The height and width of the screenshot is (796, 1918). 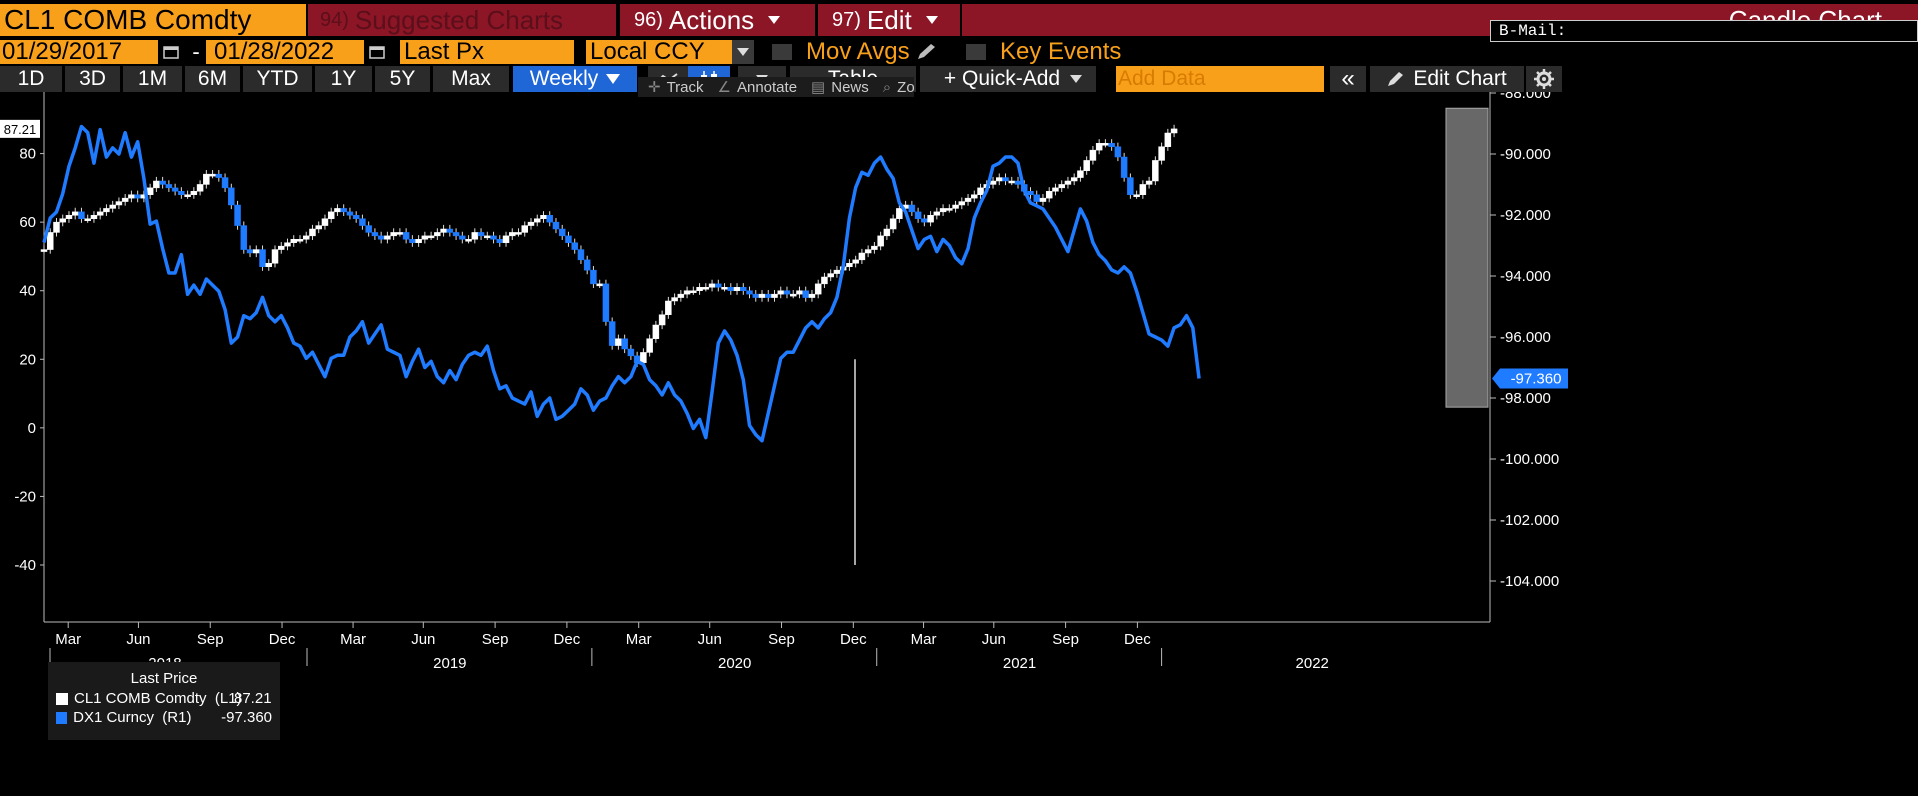 I want to click on period-button-5y: 5Y, so click(x=402, y=79).